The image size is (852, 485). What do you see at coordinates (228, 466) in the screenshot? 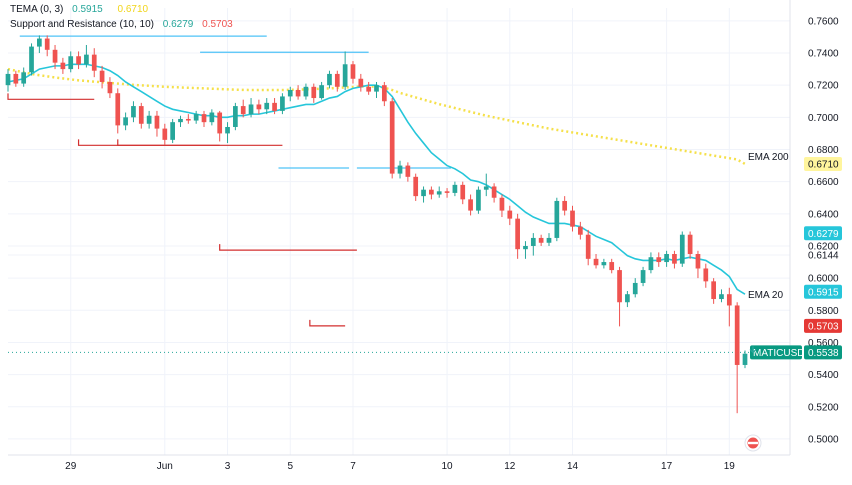
I see `x-tick-label: 3` at bounding box center [228, 466].